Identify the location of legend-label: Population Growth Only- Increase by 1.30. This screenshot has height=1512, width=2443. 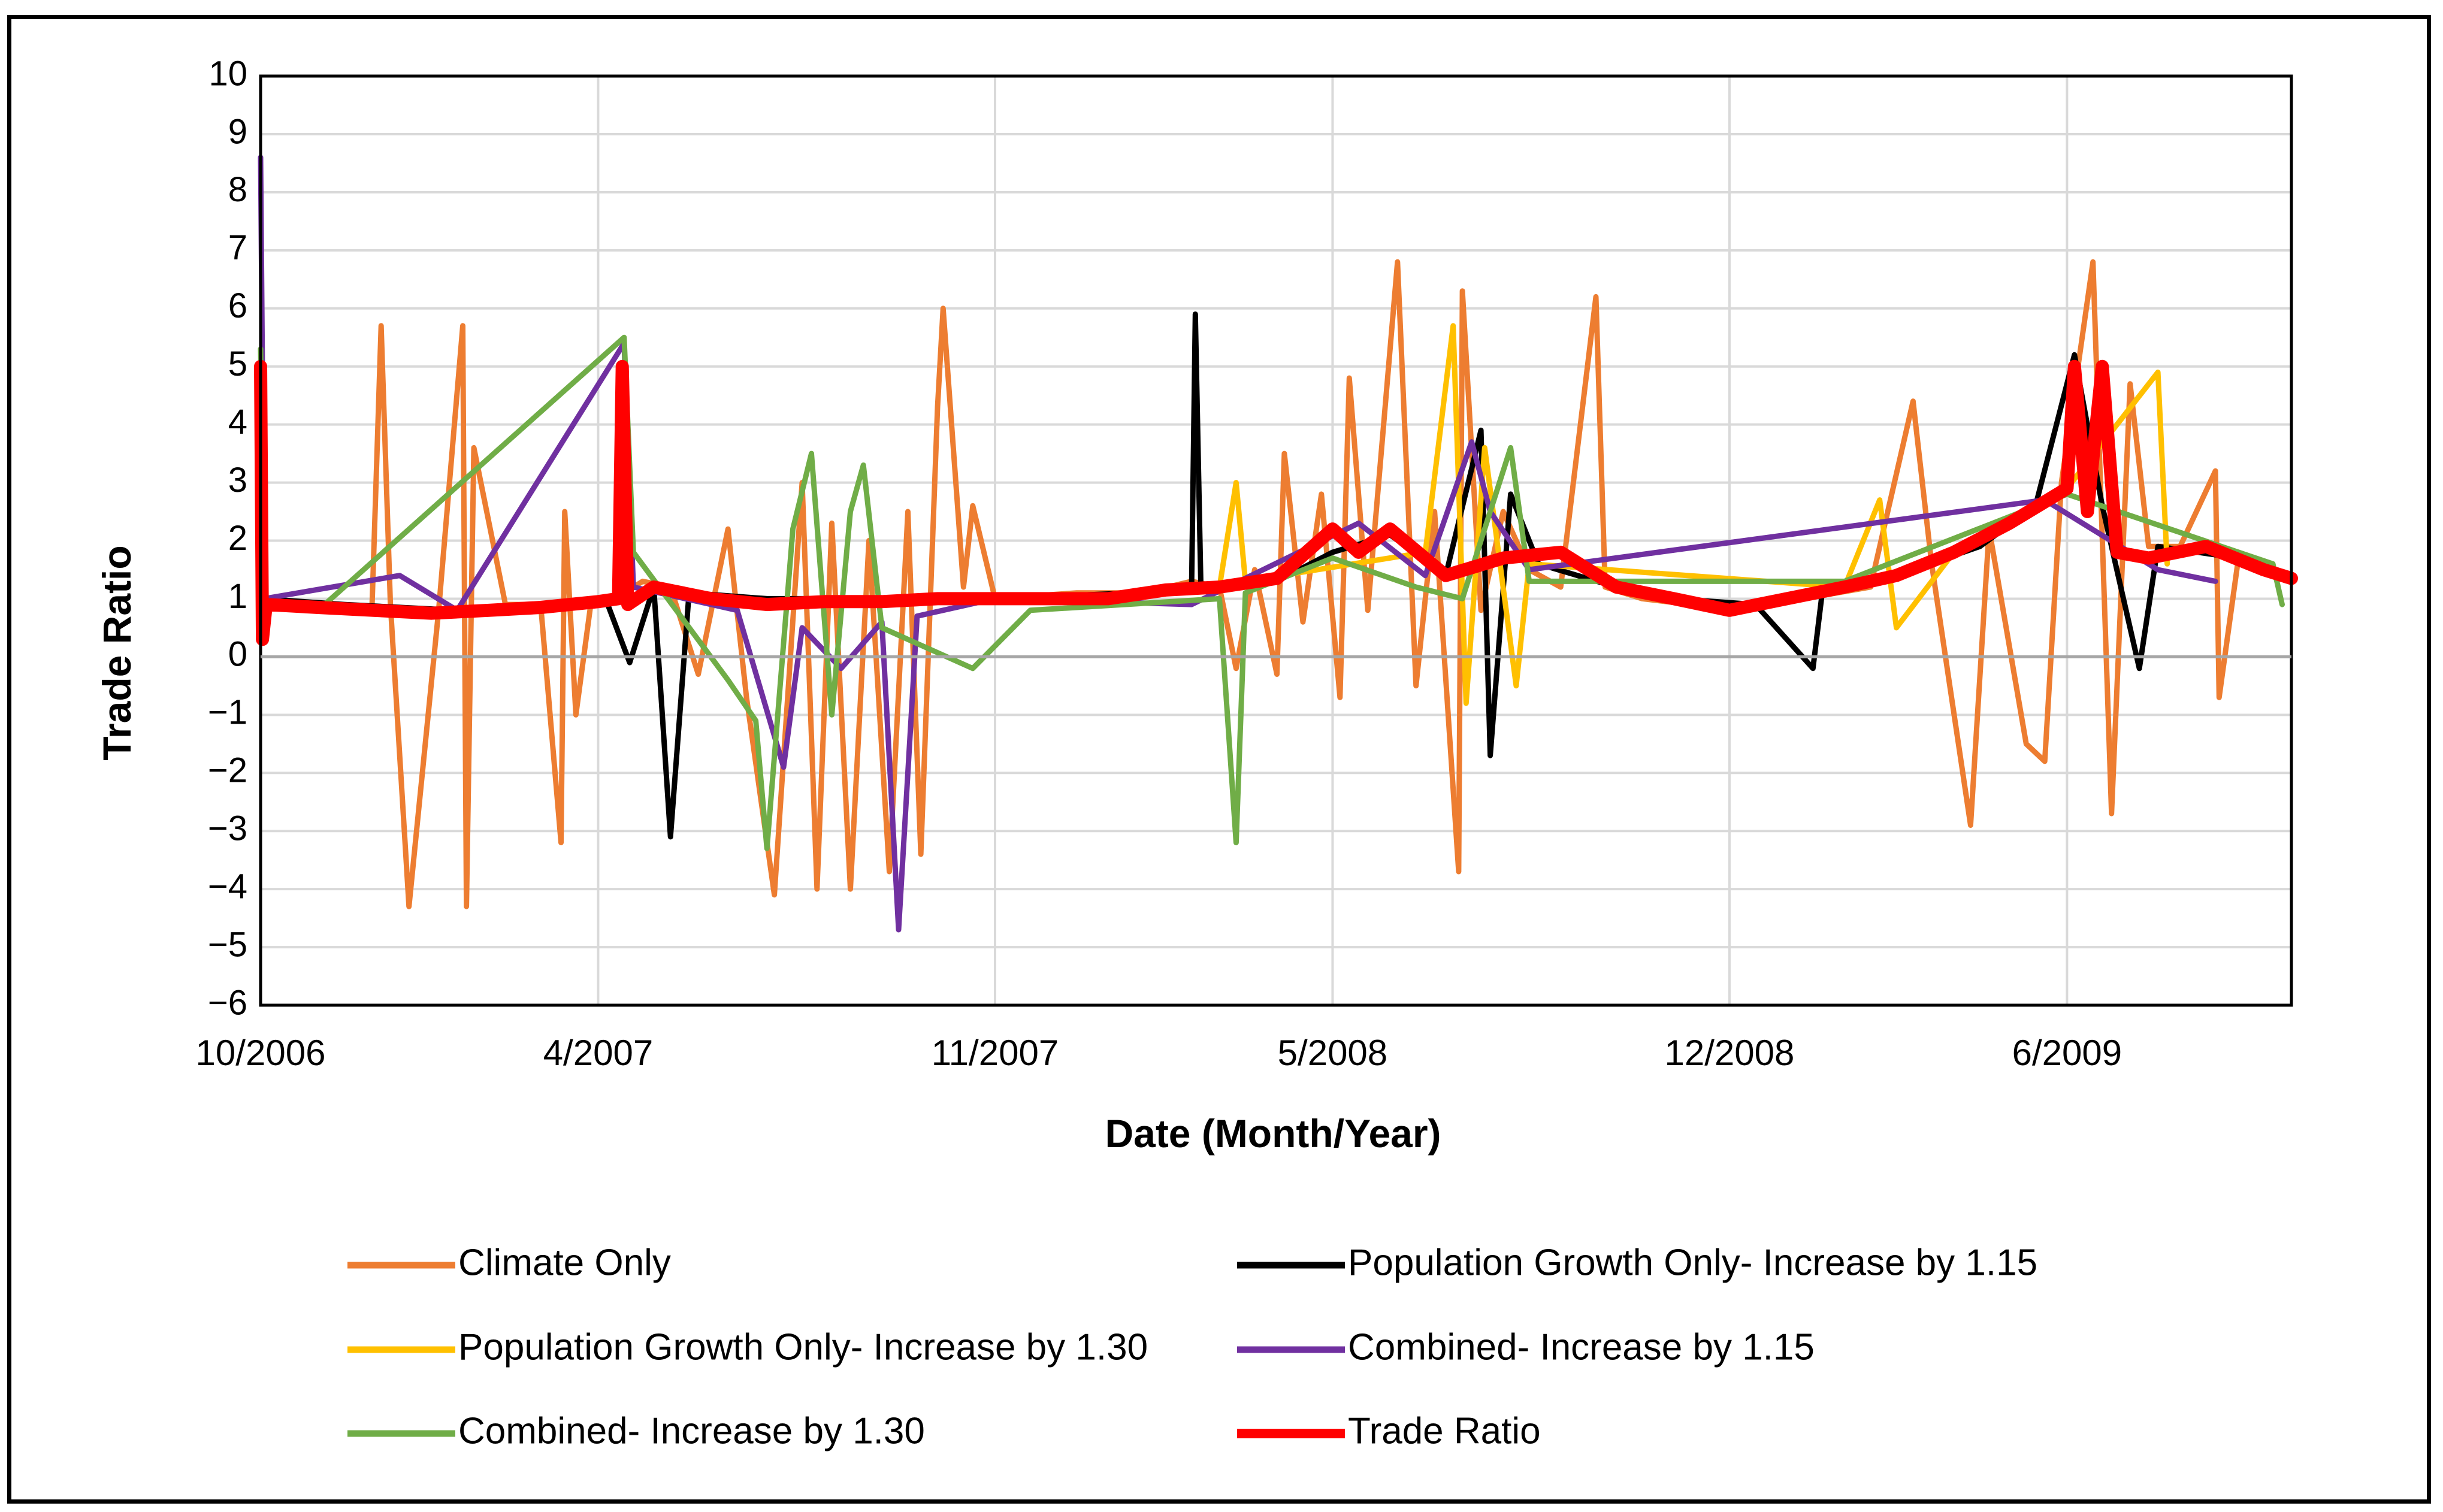
(803, 1347).